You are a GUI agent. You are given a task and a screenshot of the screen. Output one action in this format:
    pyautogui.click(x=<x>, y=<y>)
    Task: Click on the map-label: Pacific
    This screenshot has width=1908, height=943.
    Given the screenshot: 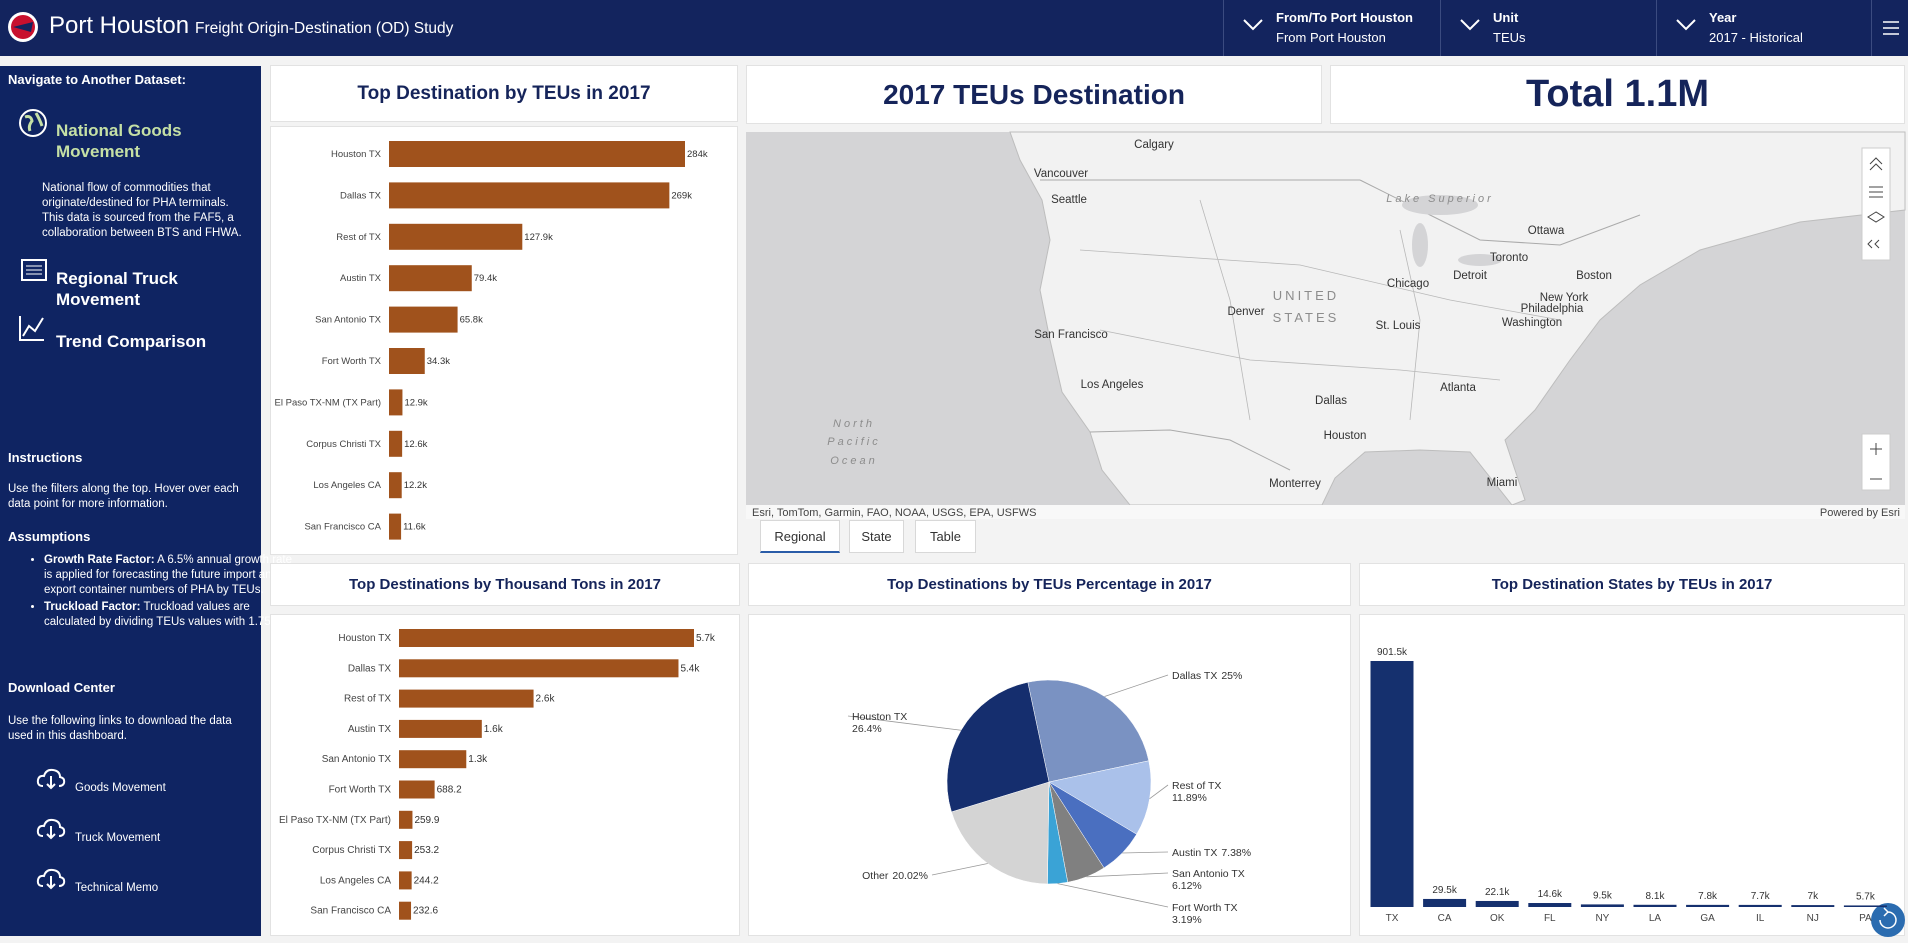 What is the action you would take?
    pyautogui.click(x=853, y=442)
    